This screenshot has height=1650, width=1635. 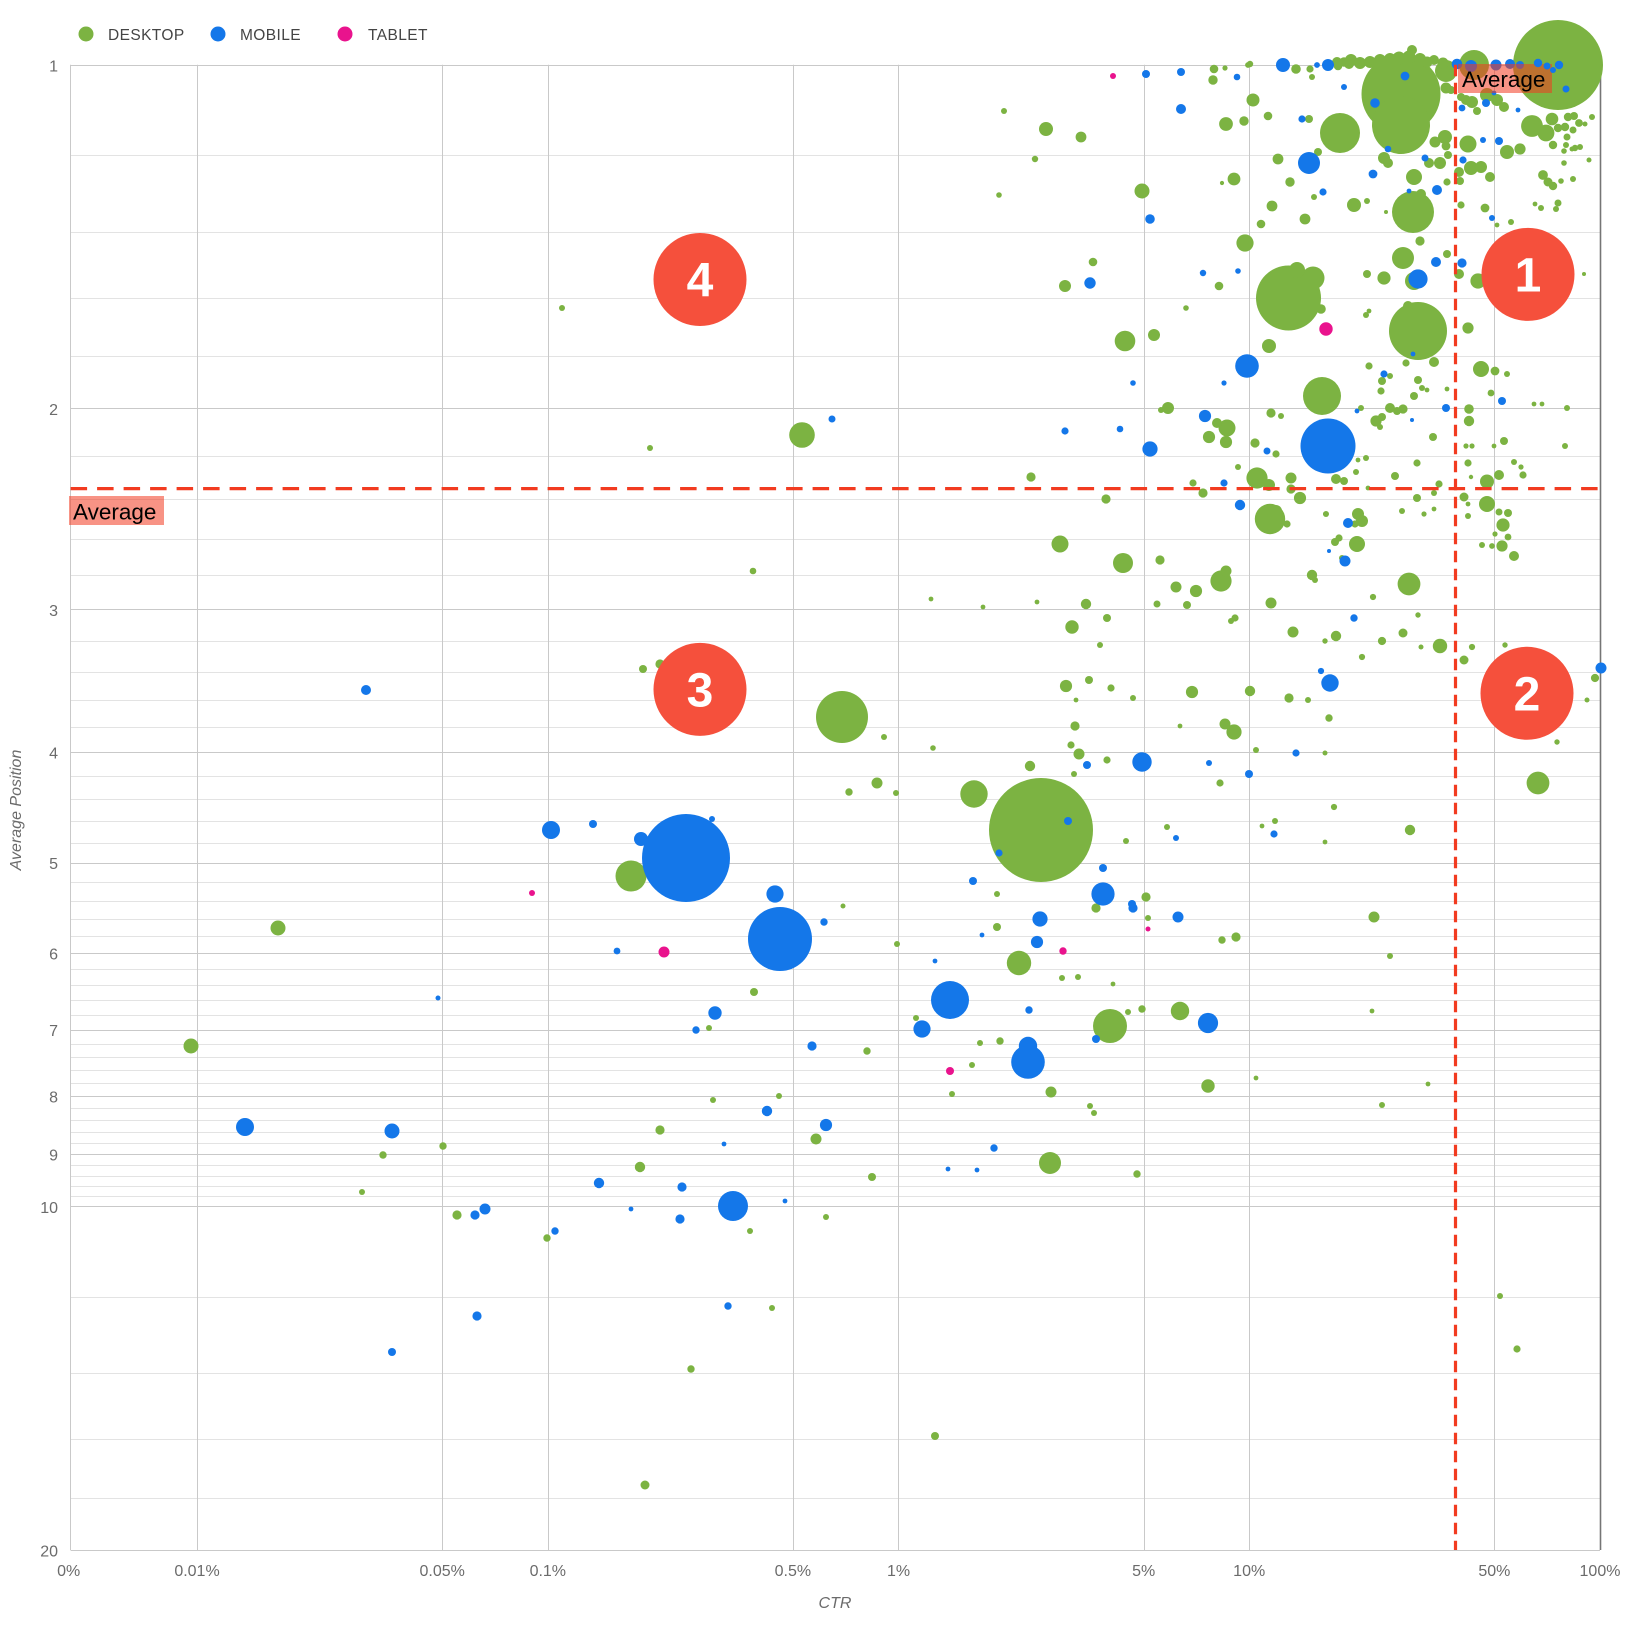 What do you see at coordinates (16, 811) in the screenshot?
I see `svg-text: Average Position` at bounding box center [16, 811].